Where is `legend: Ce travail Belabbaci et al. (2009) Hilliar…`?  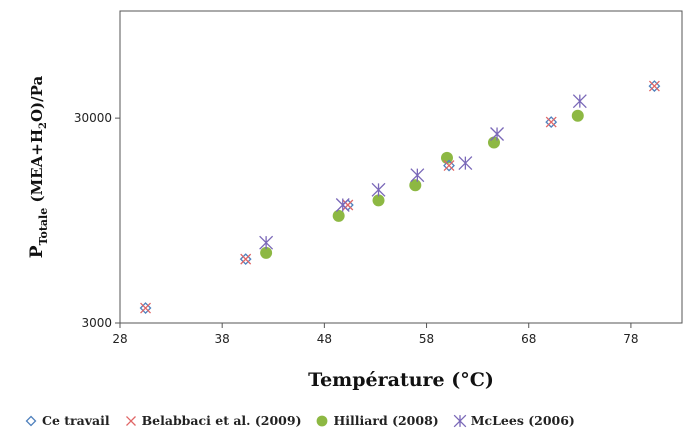 legend: Ce travail Belabbaci et al. (2009) Hilliar… is located at coordinates (354, 420).